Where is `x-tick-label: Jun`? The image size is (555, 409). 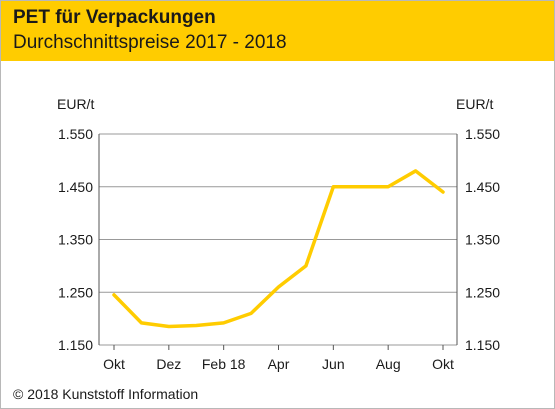
x-tick-label: Jun is located at coordinates (333, 364).